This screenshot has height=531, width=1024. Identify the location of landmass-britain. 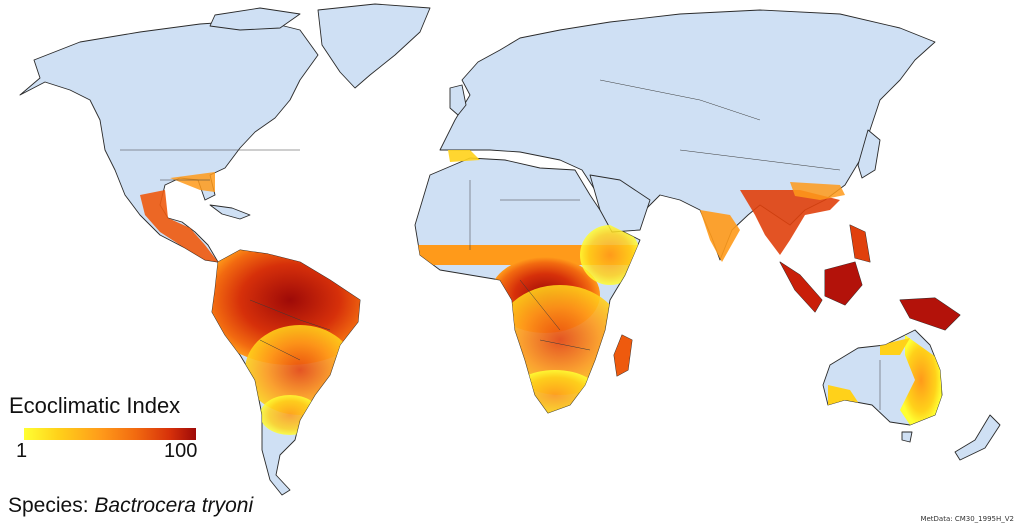
(458, 100).